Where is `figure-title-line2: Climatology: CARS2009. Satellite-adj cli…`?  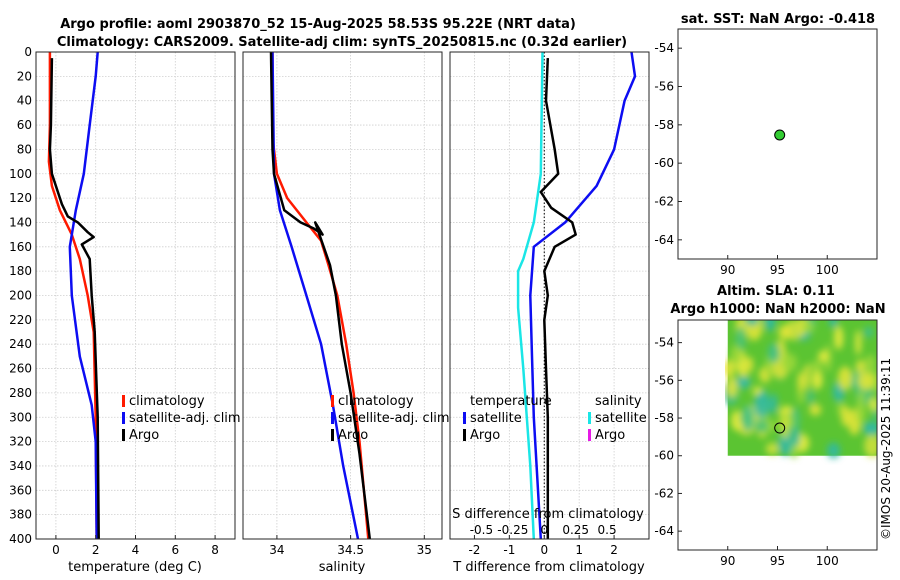
figure-title-line2: Climatology: CARS2009. Satellite-adj cli… is located at coordinates (342, 42).